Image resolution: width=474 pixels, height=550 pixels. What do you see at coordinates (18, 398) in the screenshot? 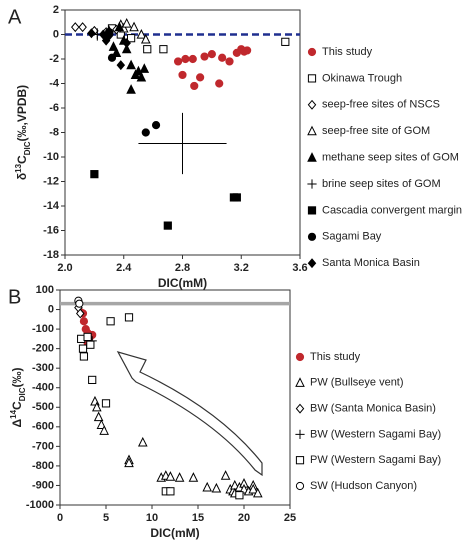
I see `y-axis-label: Δ14CDIC(‰)` at bounding box center [18, 398].